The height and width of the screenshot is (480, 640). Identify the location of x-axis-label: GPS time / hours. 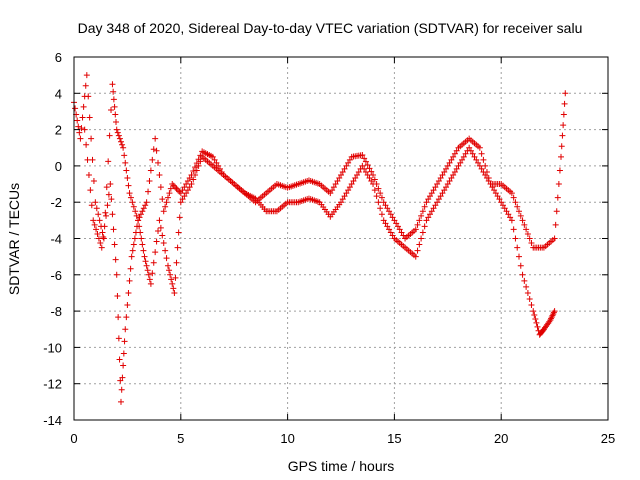
(341, 466).